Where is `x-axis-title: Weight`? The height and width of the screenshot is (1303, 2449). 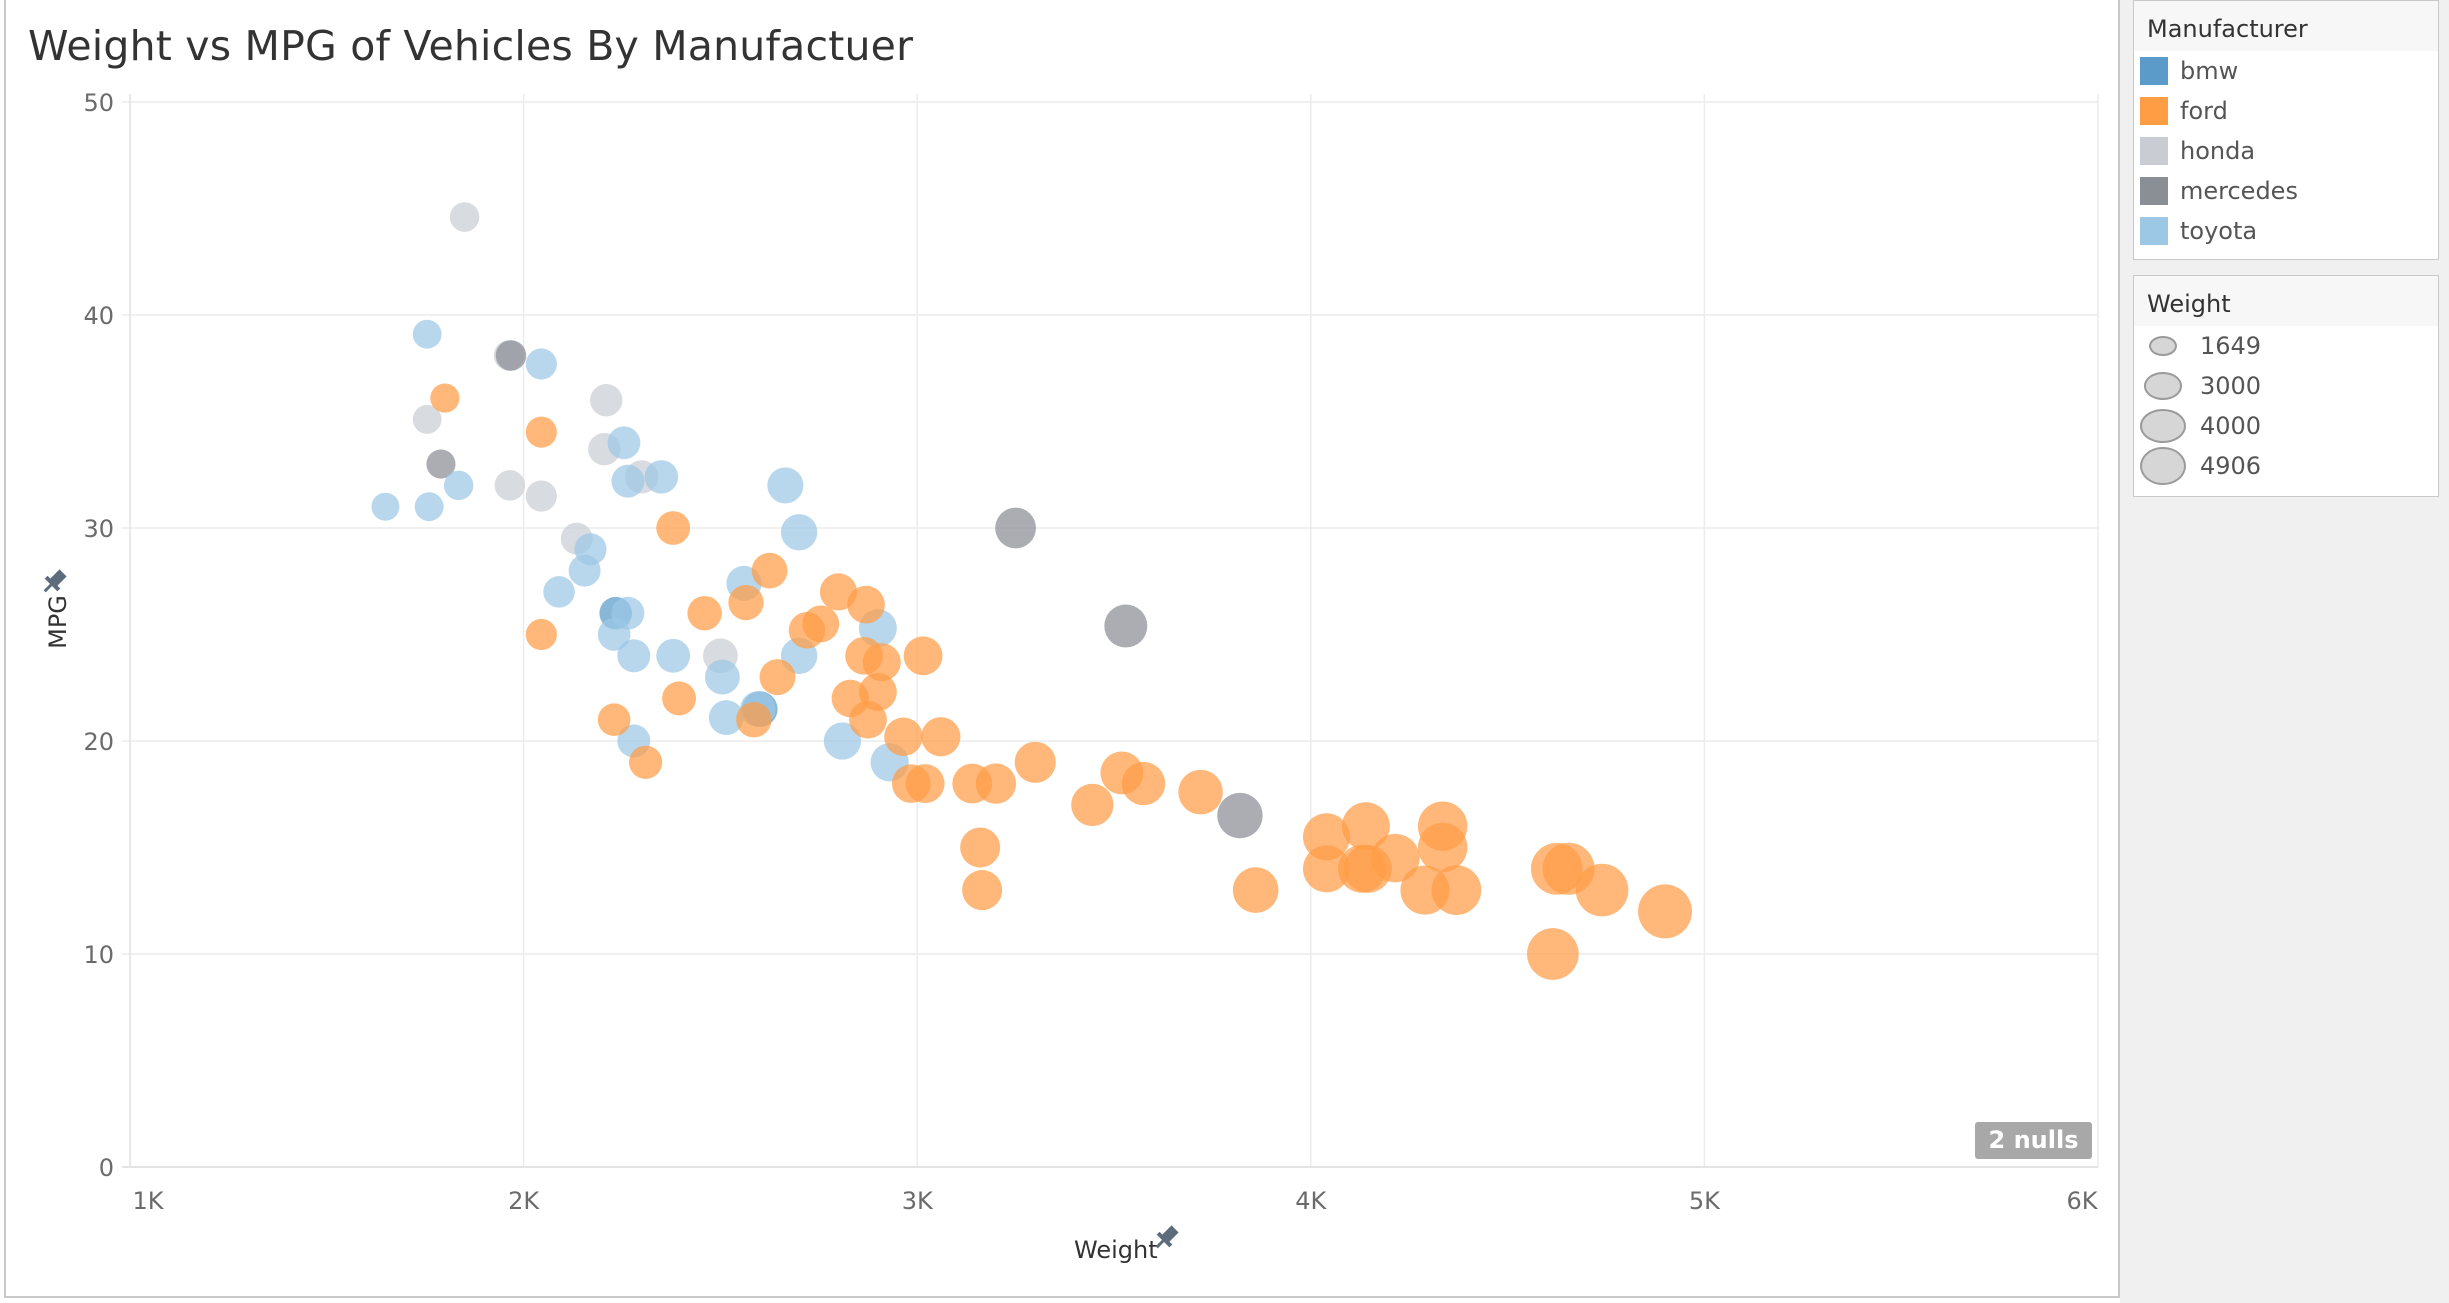
x-axis-title: Weight is located at coordinates (1116, 1250).